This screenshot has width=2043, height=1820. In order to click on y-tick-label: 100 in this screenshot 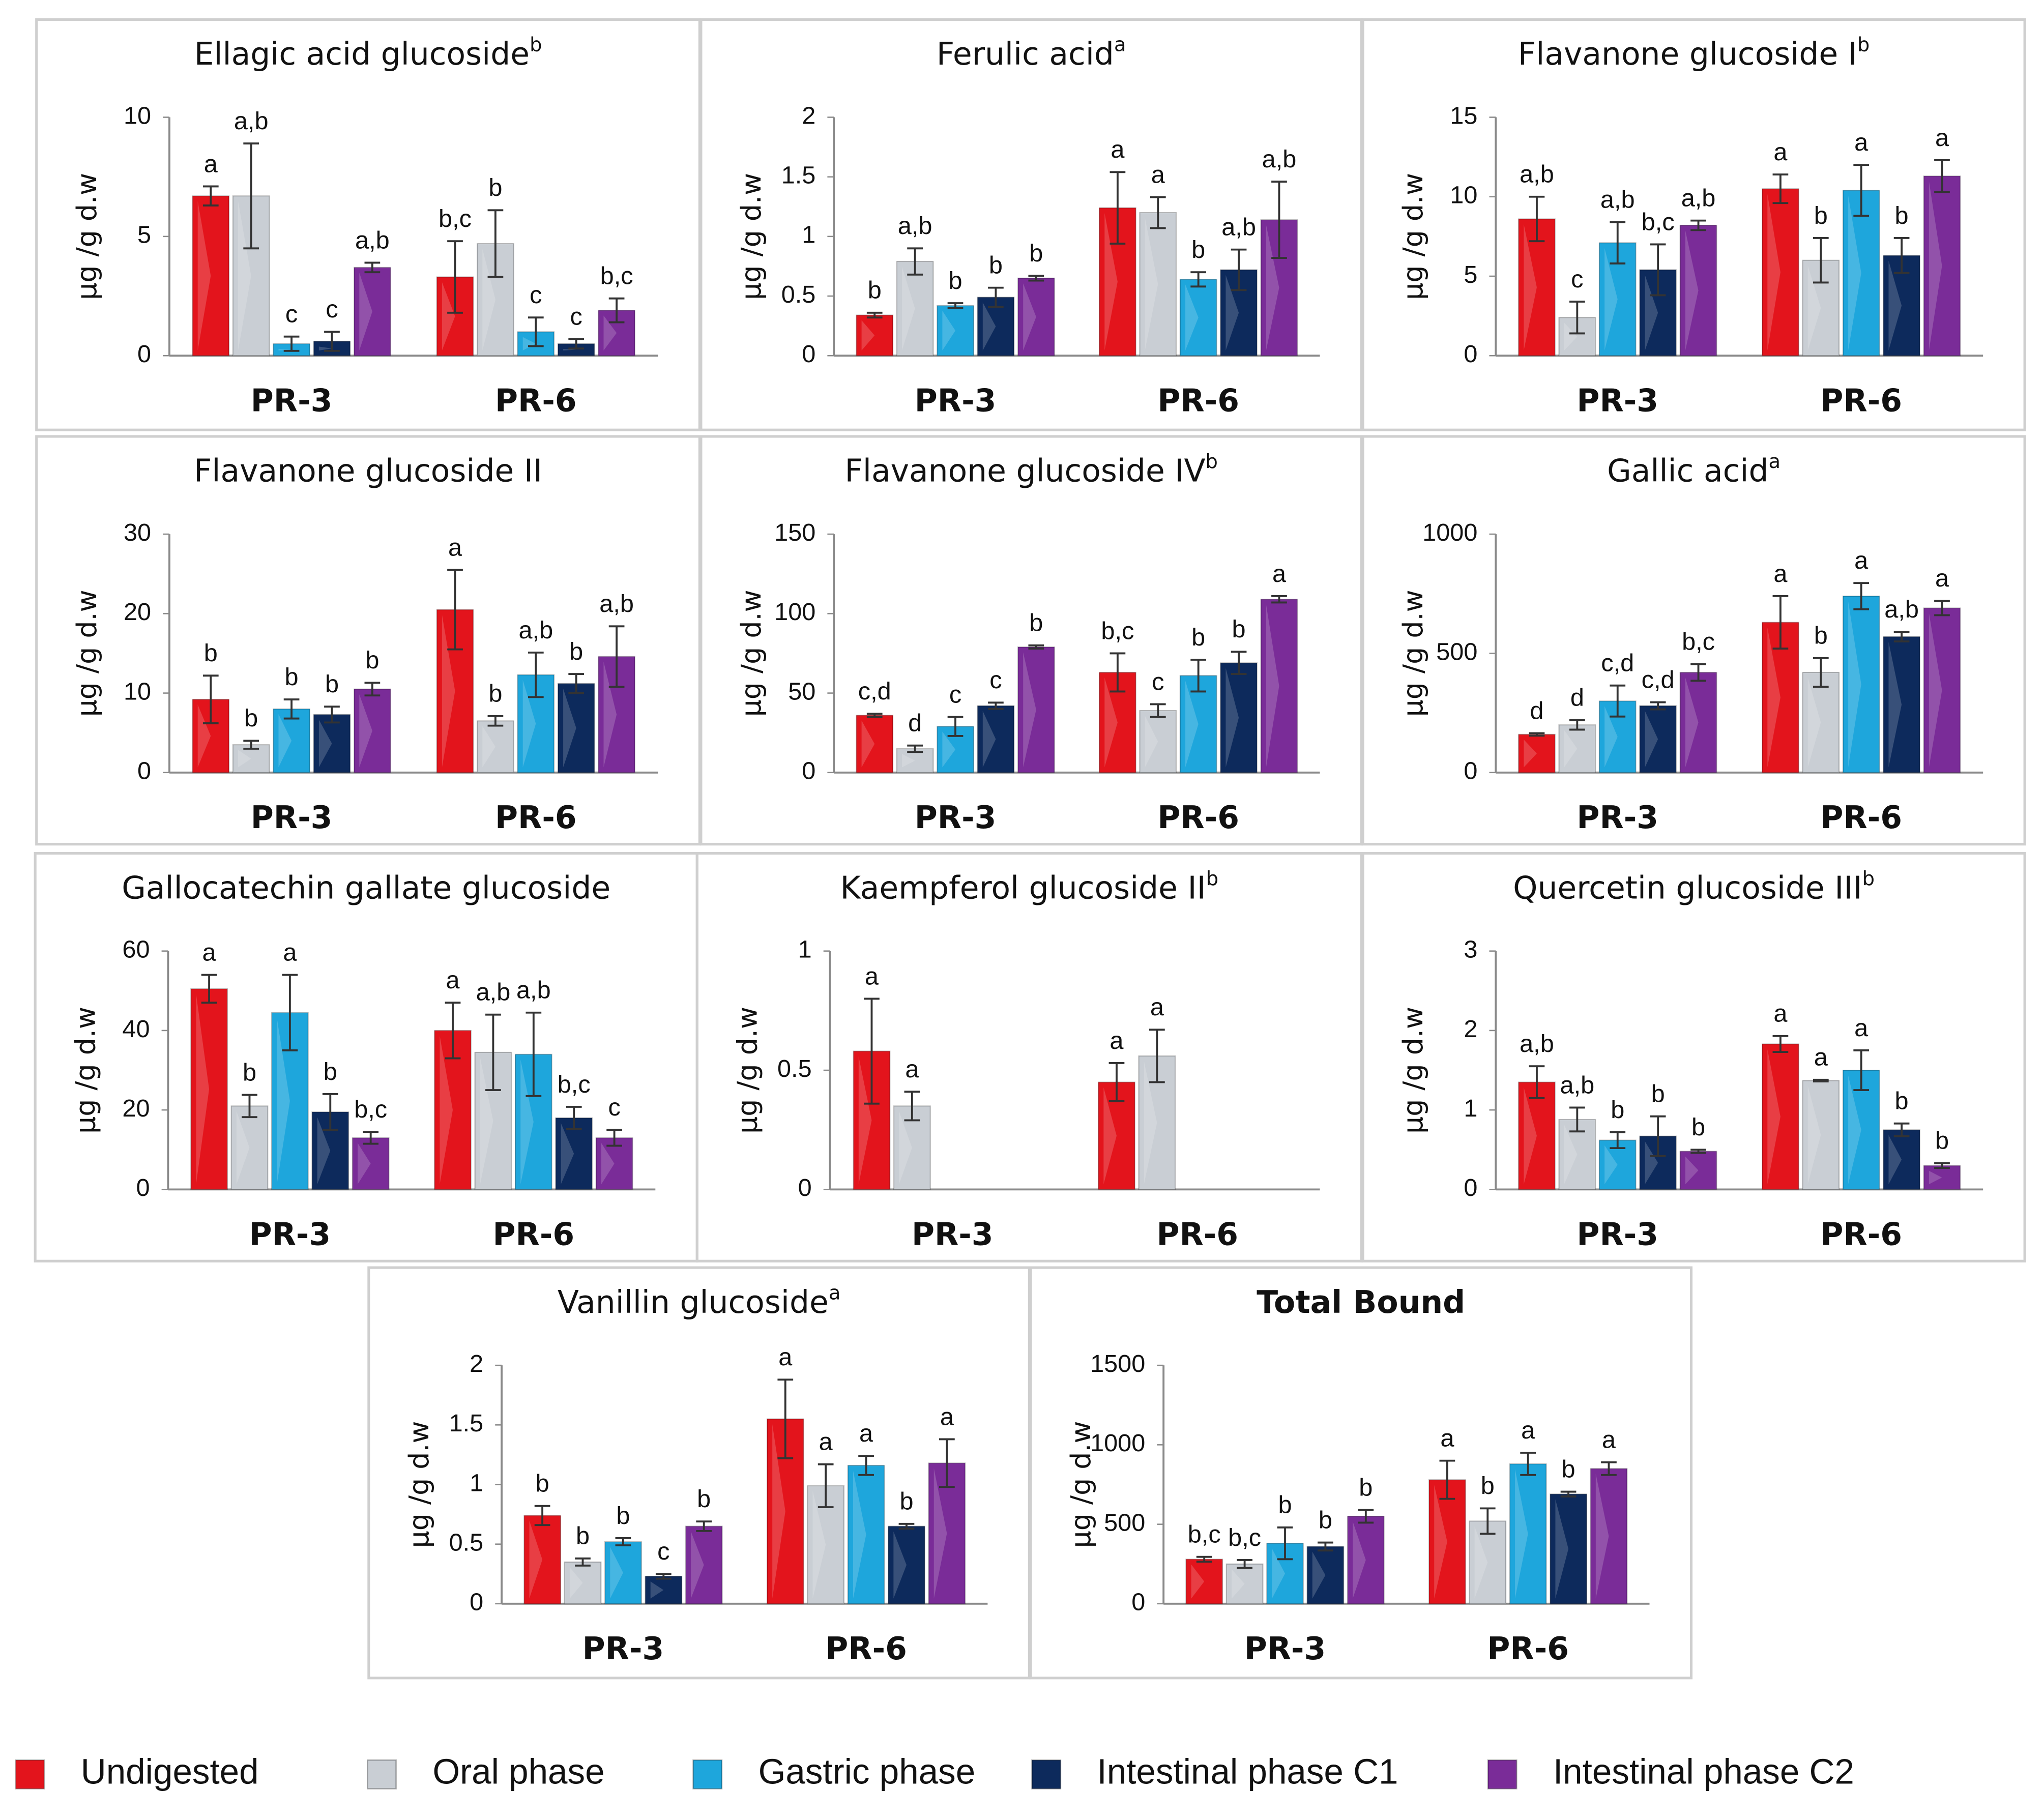, I will do `click(795, 612)`.